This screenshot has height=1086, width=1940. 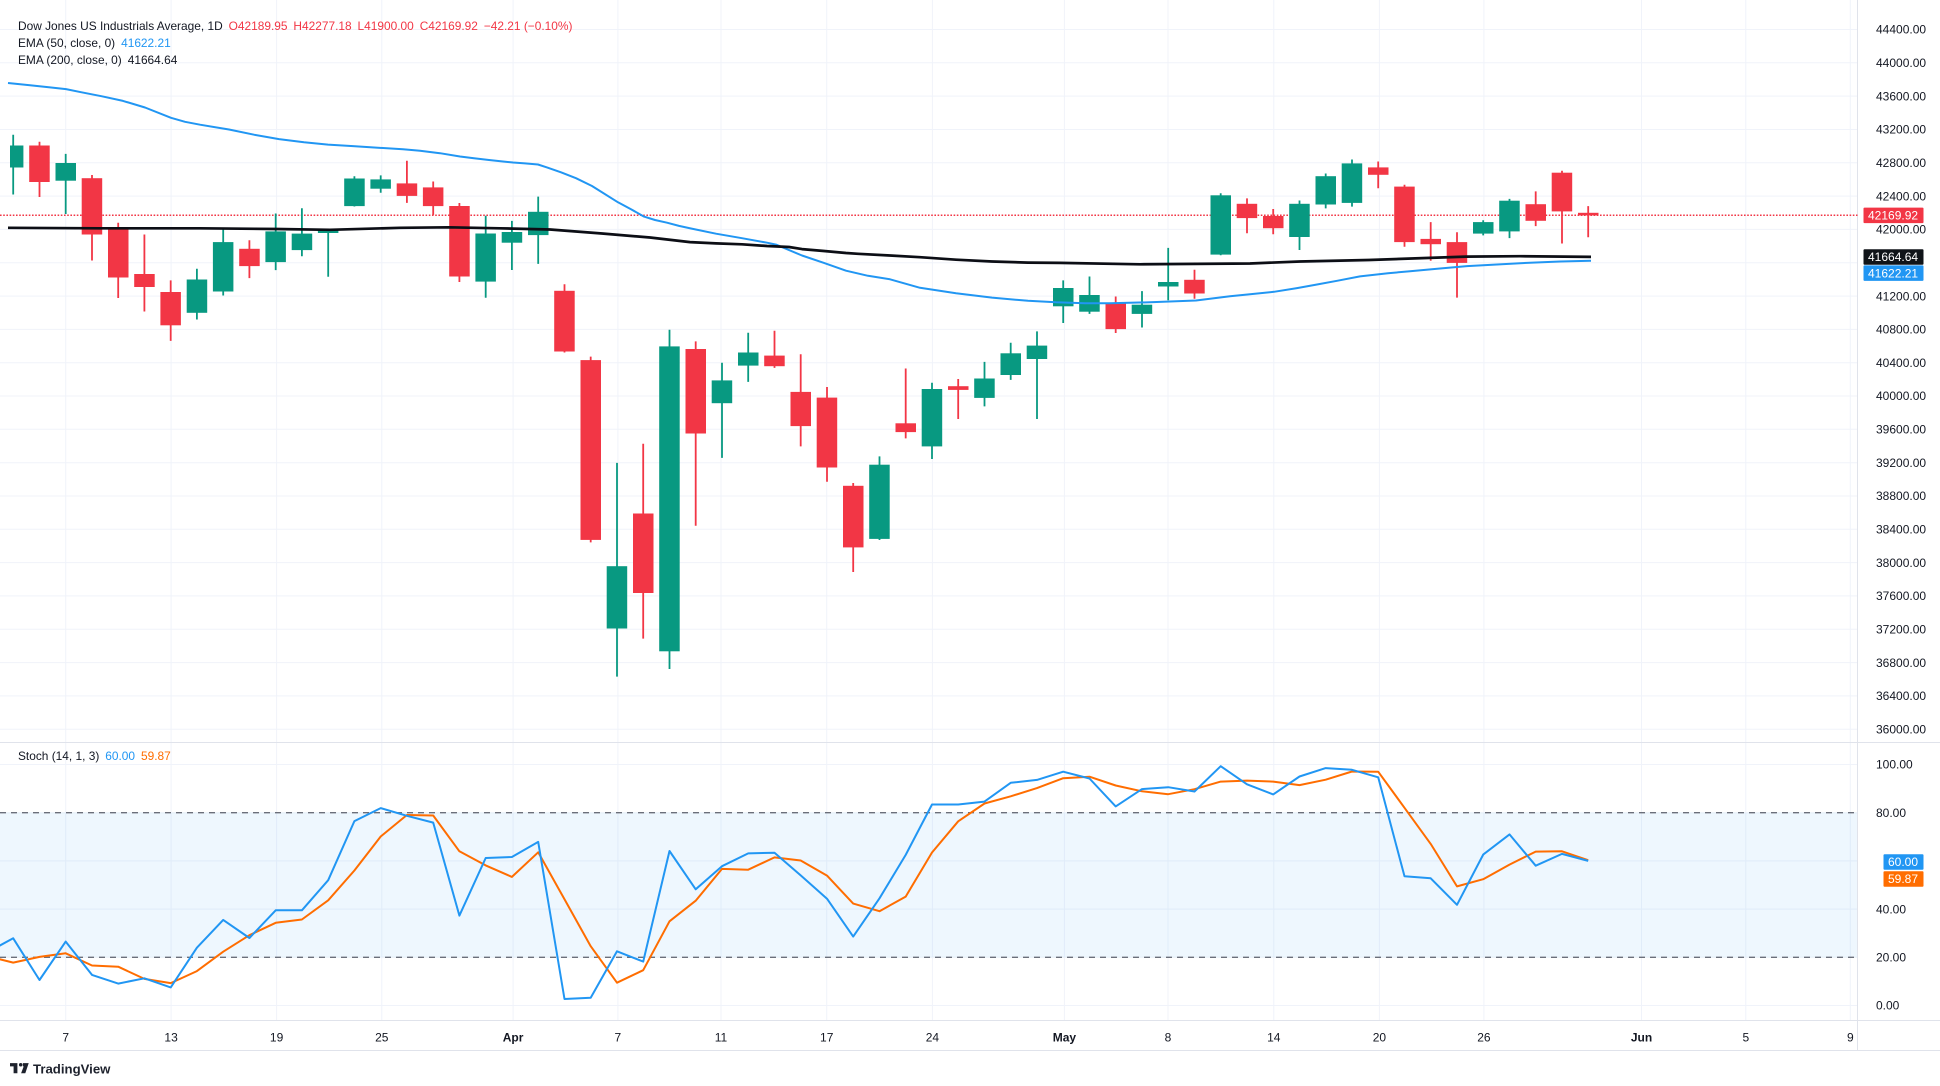 I want to click on svg-text: 38400.00, so click(x=1901, y=530).